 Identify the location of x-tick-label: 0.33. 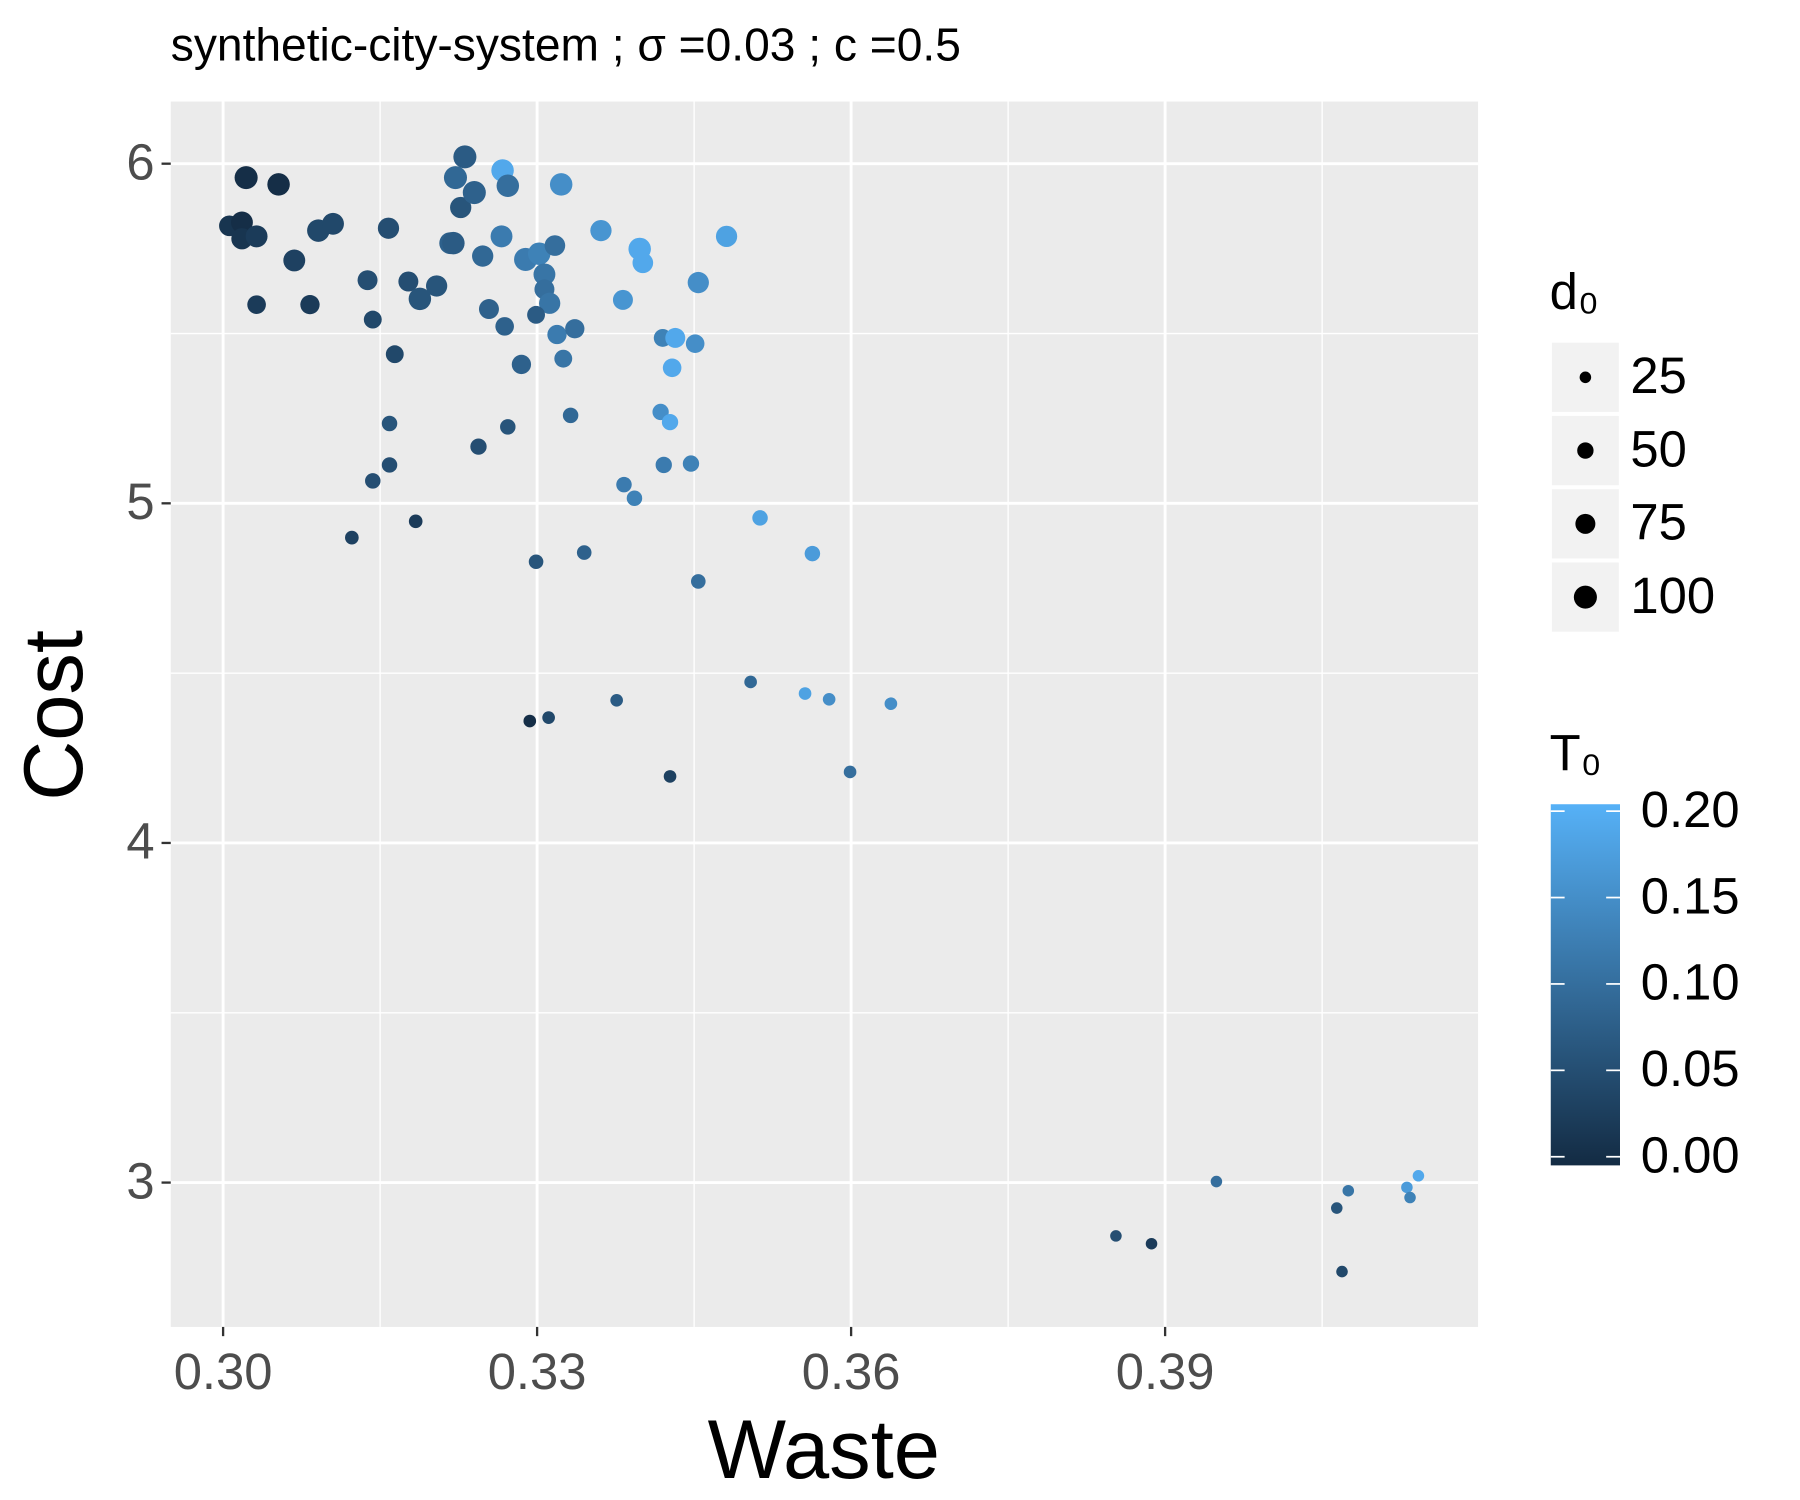
(537, 1371).